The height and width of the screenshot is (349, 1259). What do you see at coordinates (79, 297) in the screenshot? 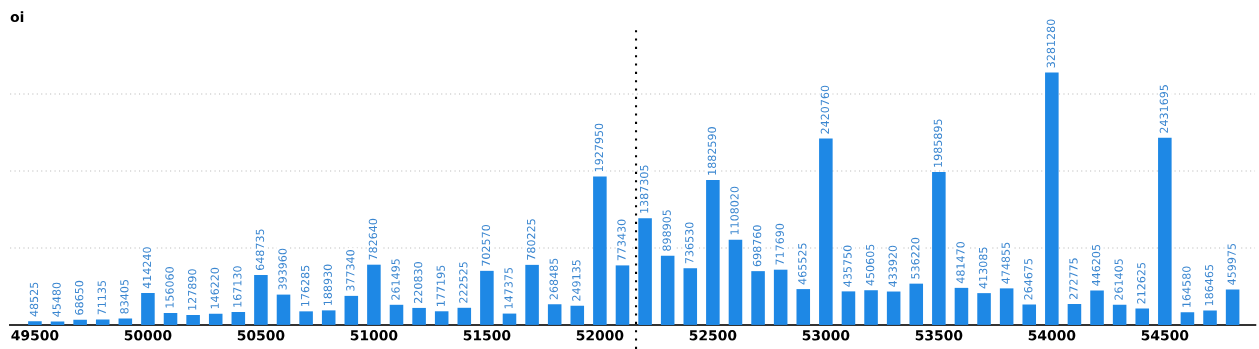
I see `data-label: 68650` at bounding box center [79, 297].